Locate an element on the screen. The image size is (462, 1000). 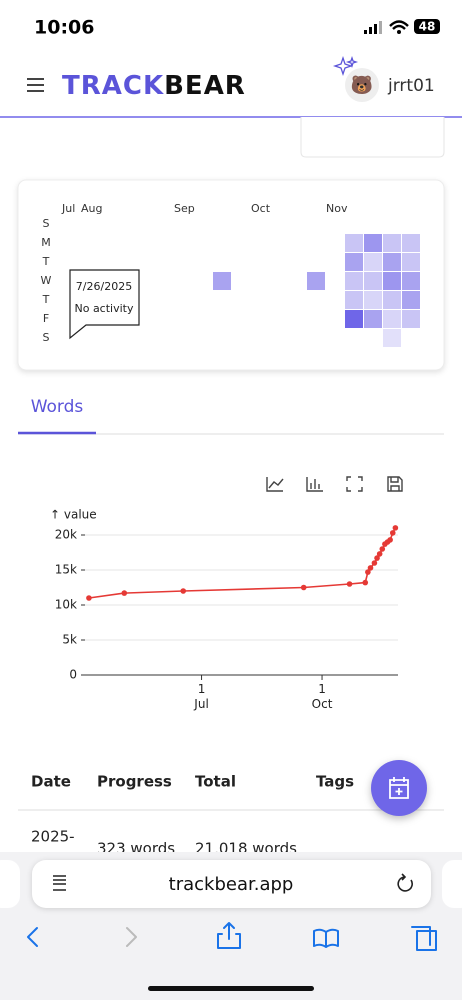
heatmap-cells is located at coordinates (316, 290).